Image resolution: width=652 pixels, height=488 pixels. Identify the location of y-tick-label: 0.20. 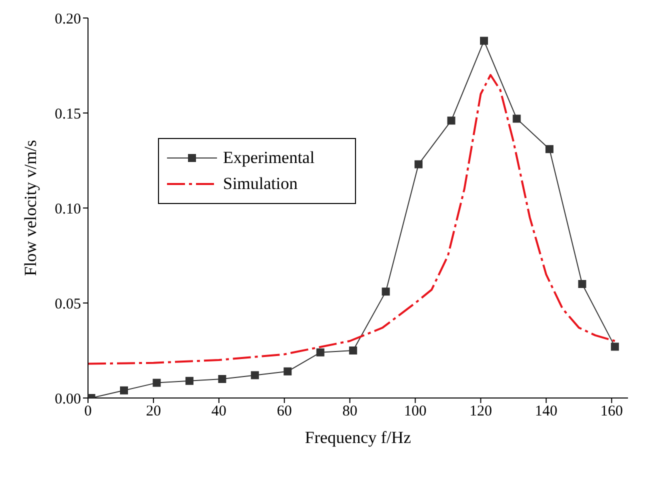
(67, 19).